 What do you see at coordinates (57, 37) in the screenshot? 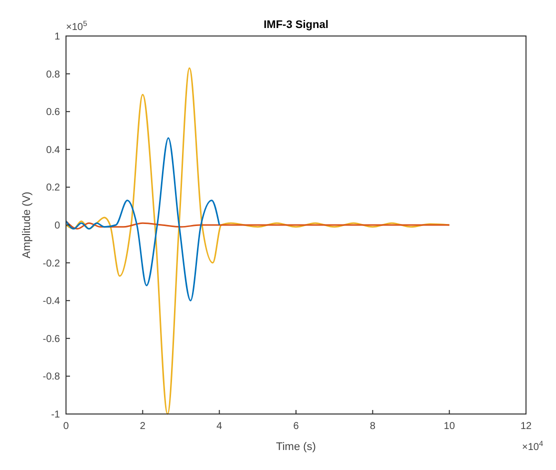
I see `y-tick-label: 1` at bounding box center [57, 37].